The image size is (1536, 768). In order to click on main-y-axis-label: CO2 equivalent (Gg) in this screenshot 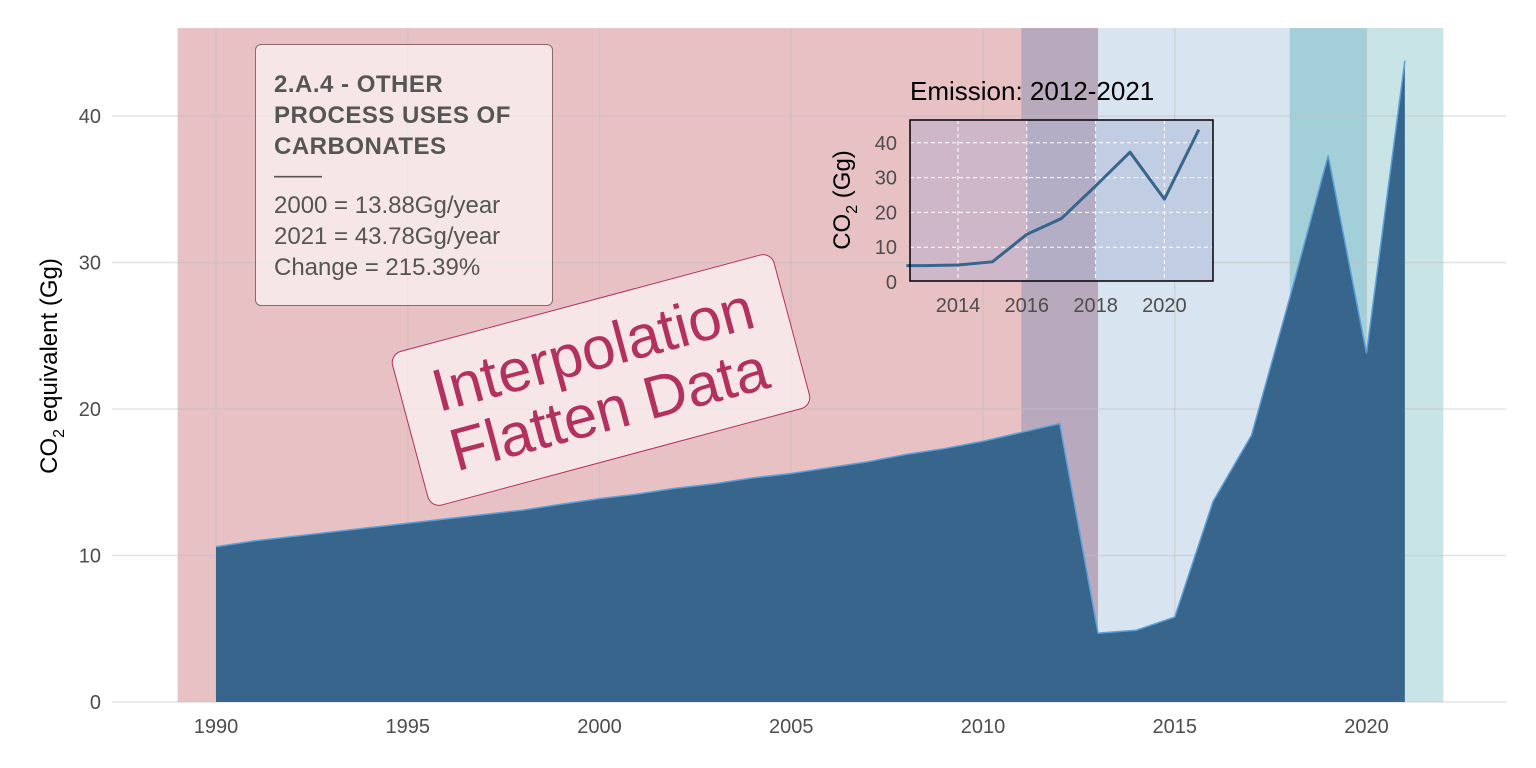, I will do `click(52, 366)`.